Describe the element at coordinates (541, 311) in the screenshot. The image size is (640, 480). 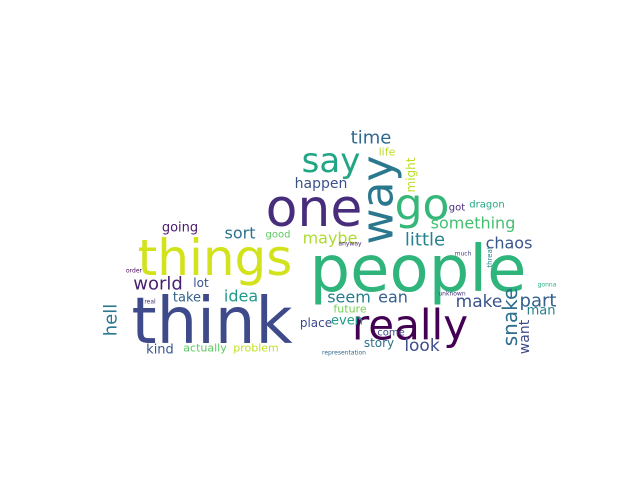
I see `word-man: man` at that location.